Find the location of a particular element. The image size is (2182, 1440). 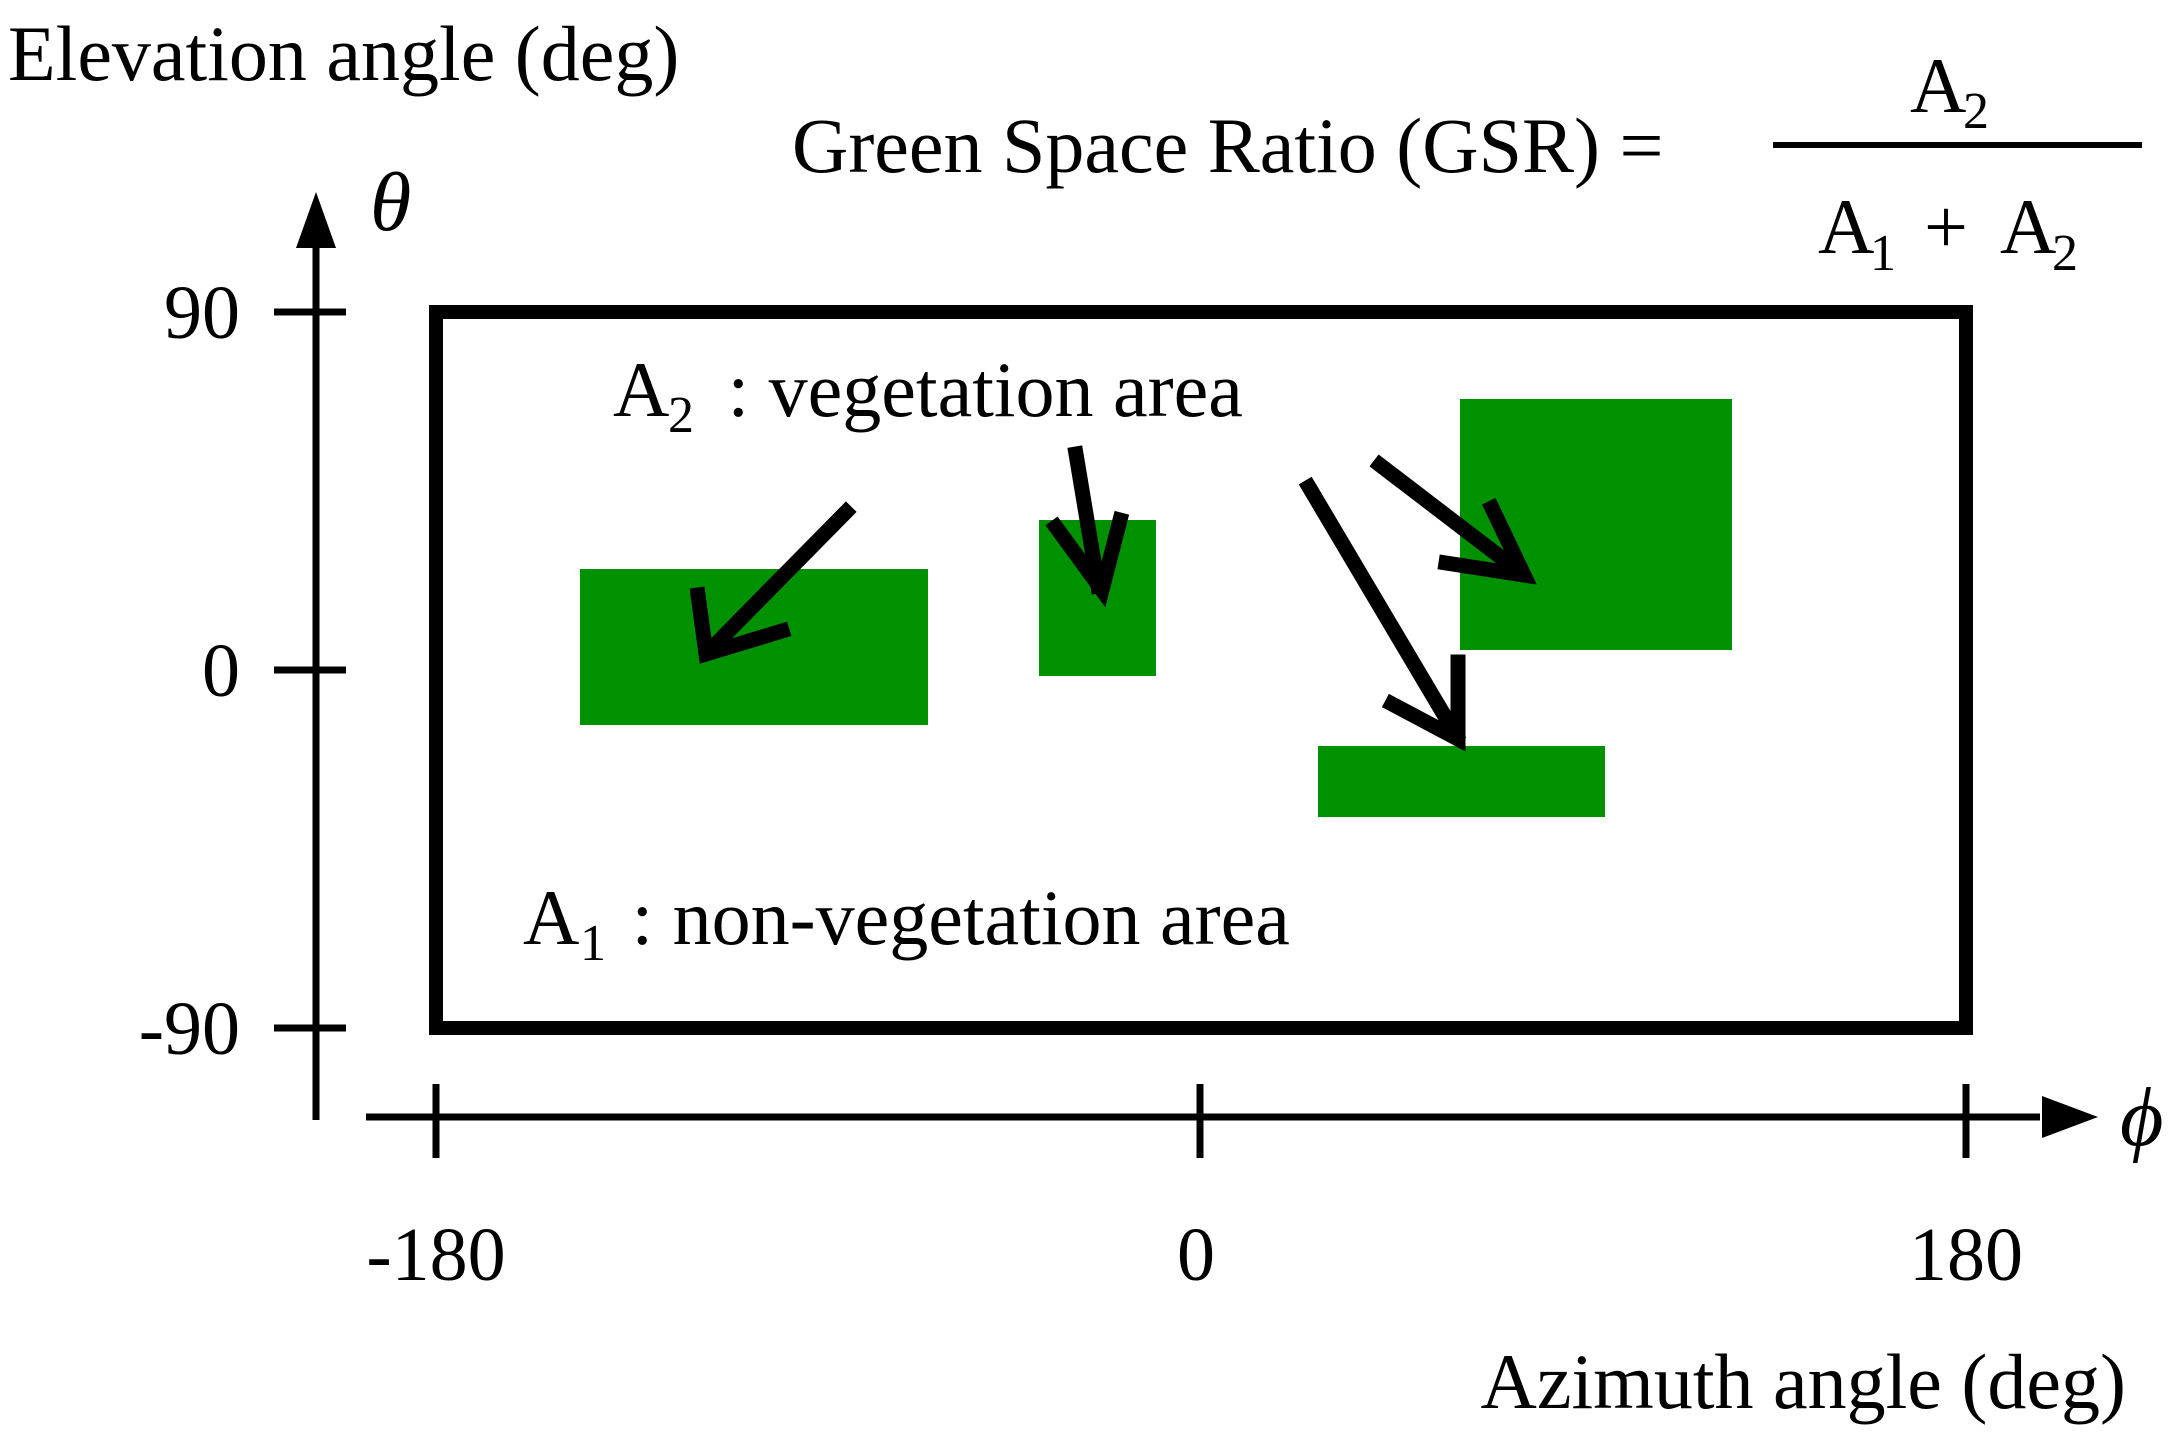

numerator-base: A is located at coordinates (1938, 85).